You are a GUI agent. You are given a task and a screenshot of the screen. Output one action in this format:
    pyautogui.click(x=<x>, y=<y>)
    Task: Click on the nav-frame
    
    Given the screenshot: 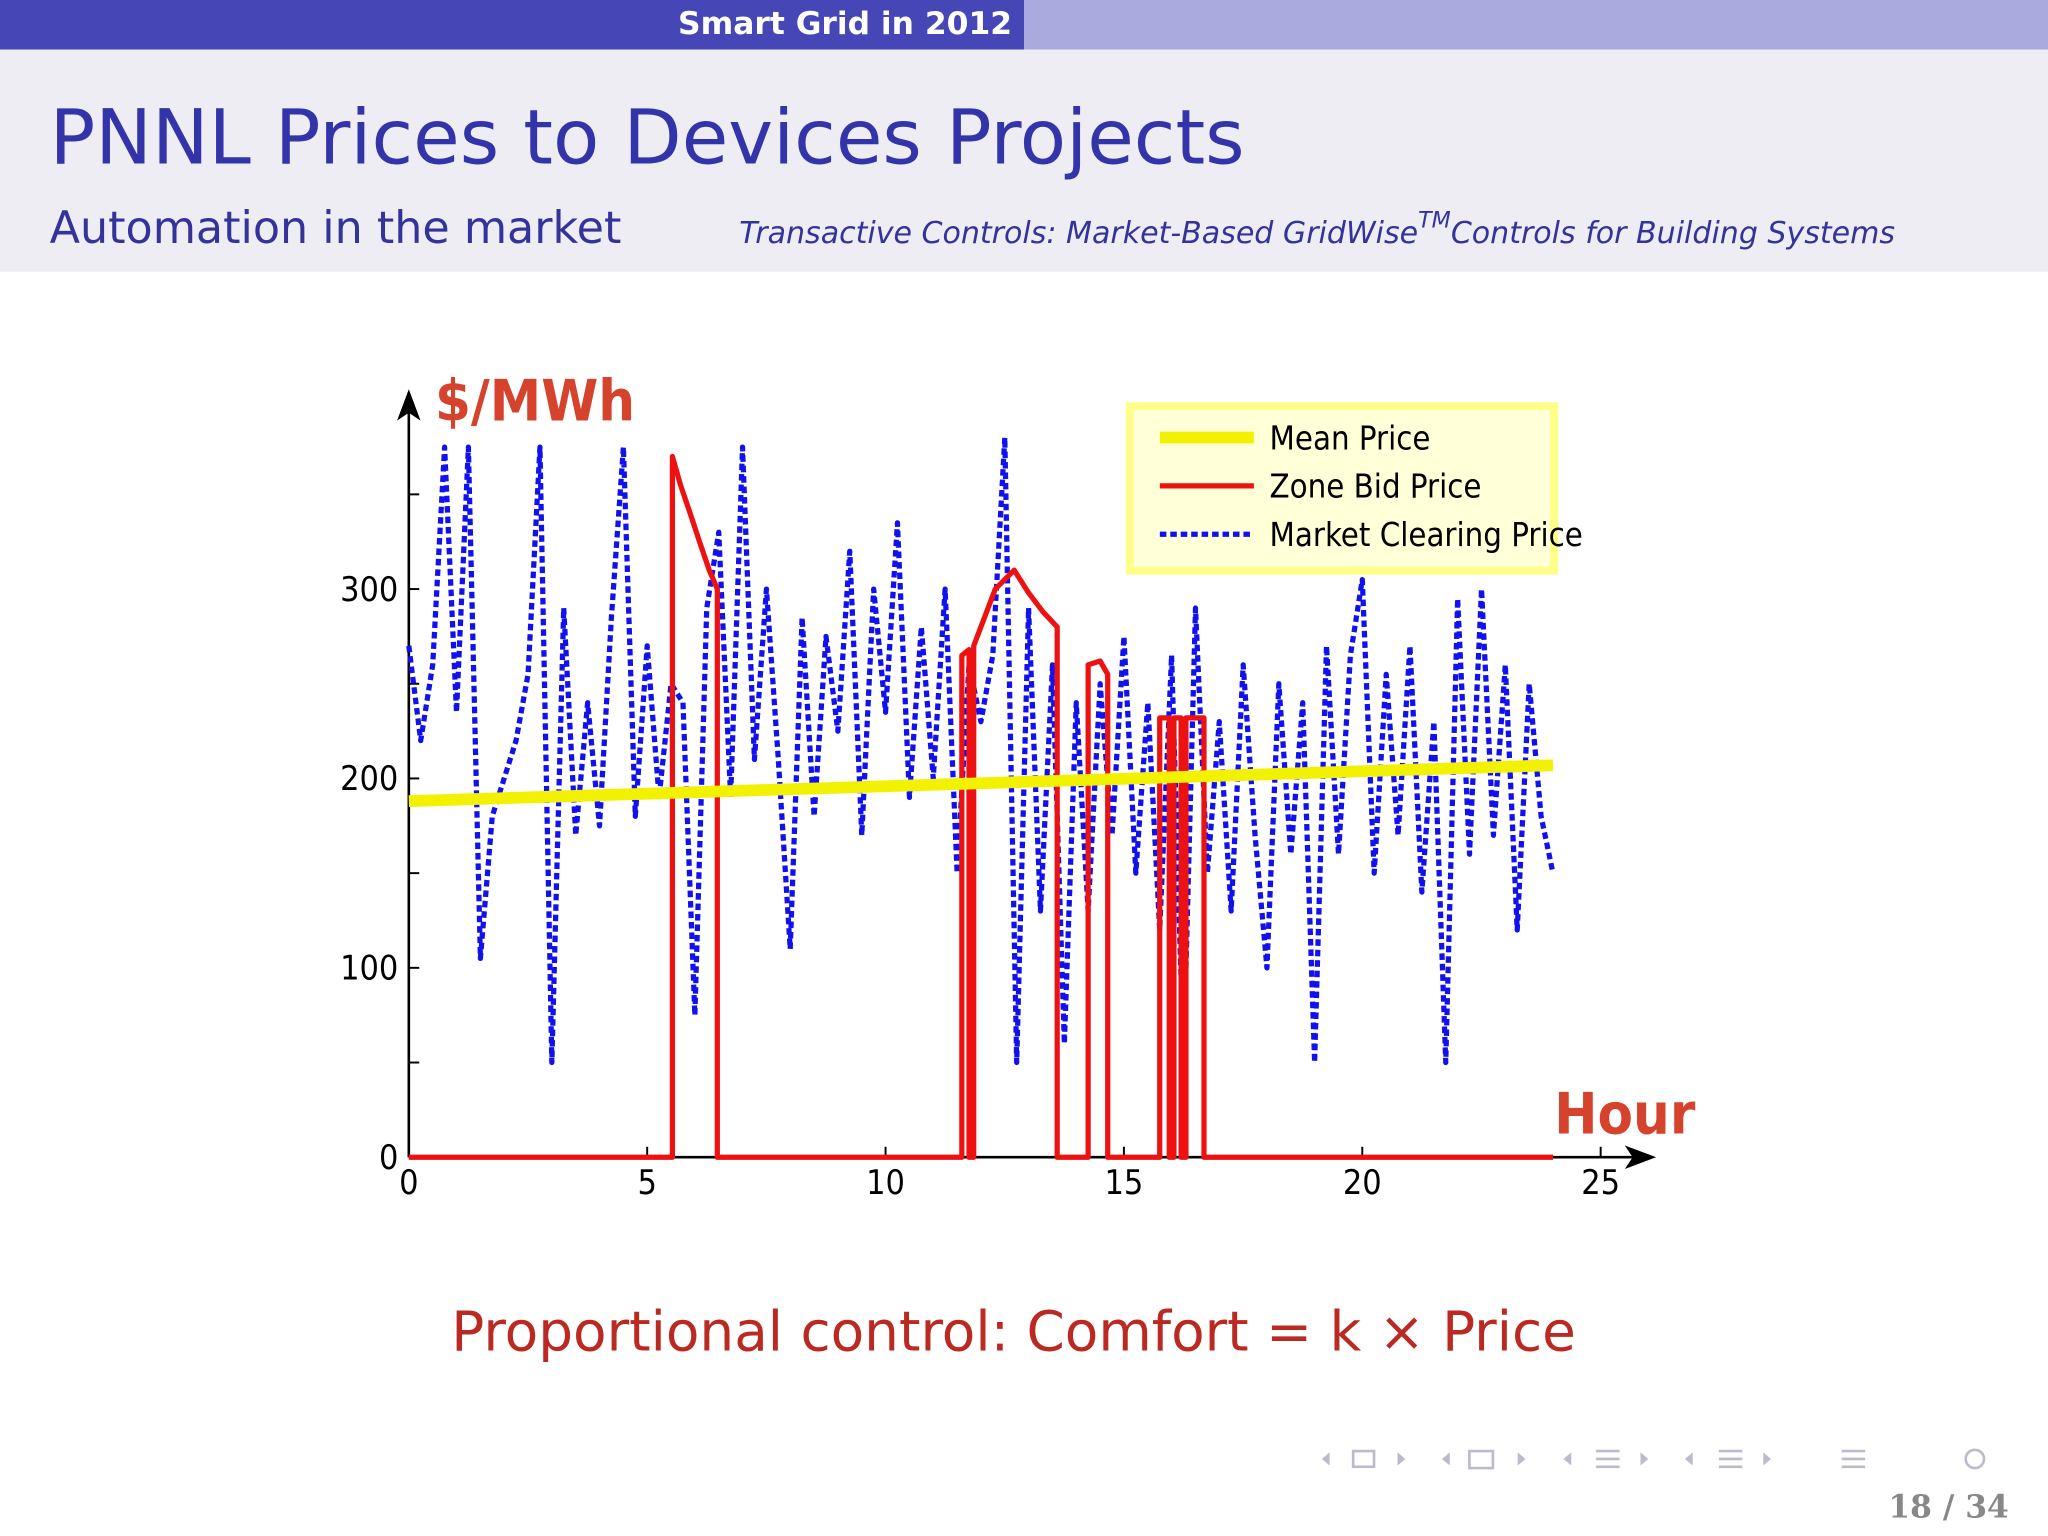 What is the action you would take?
    pyautogui.click(x=1363, y=1459)
    